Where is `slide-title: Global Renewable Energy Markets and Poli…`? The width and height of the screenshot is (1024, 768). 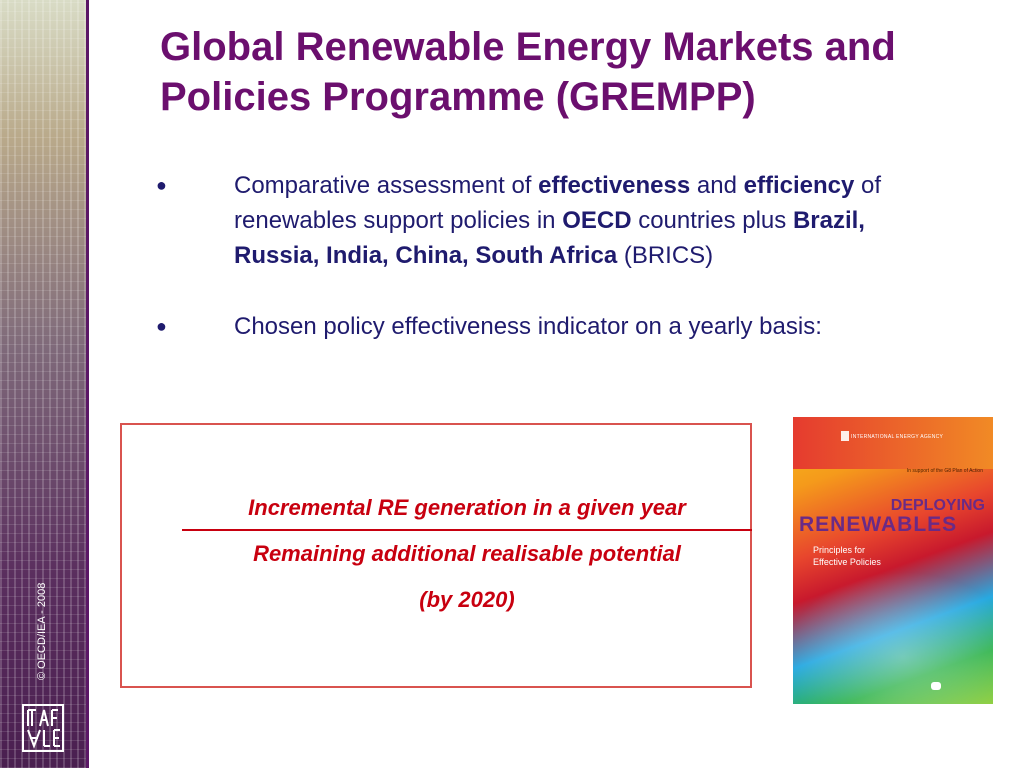 slide-title: Global Renewable Energy Markets and Poli… is located at coordinates (528, 72).